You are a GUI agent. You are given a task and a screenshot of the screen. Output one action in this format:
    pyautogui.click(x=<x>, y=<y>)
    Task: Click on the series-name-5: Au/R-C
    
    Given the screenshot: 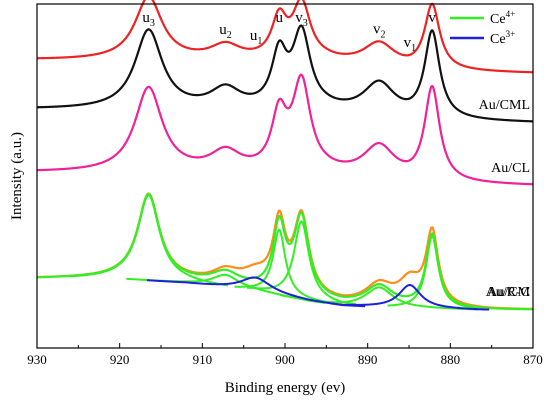 What is the action you would take?
    pyautogui.click(x=508, y=292)
    